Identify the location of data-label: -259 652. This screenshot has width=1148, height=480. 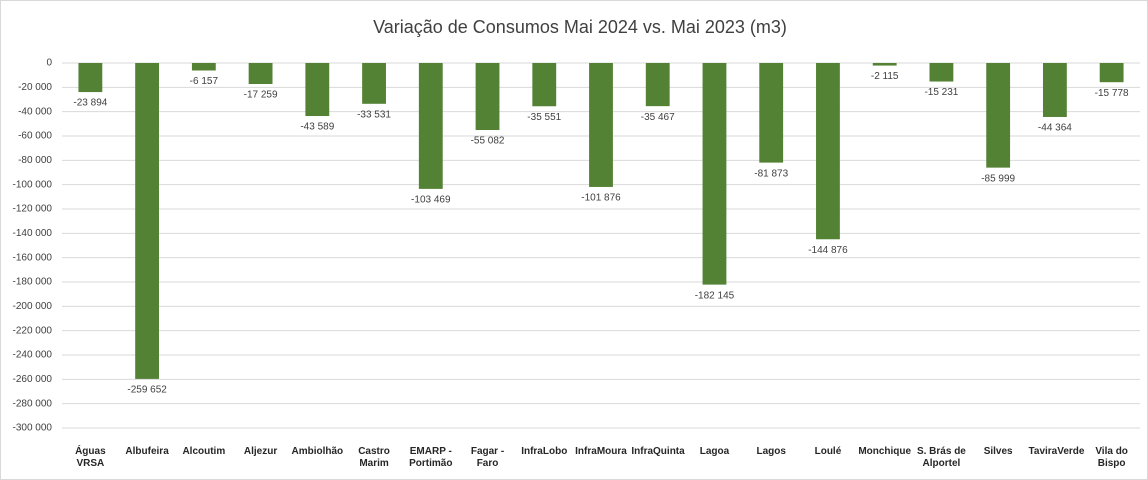
(147, 390).